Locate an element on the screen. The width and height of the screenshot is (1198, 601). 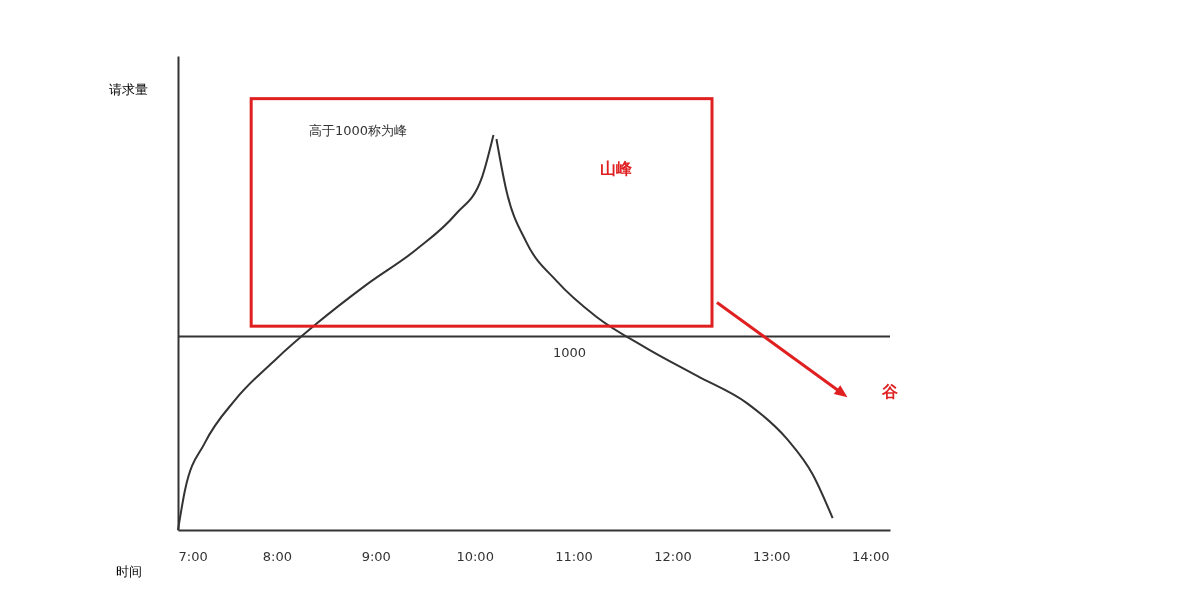
x-tick-label: 11:00 is located at coordinates (574, 556).